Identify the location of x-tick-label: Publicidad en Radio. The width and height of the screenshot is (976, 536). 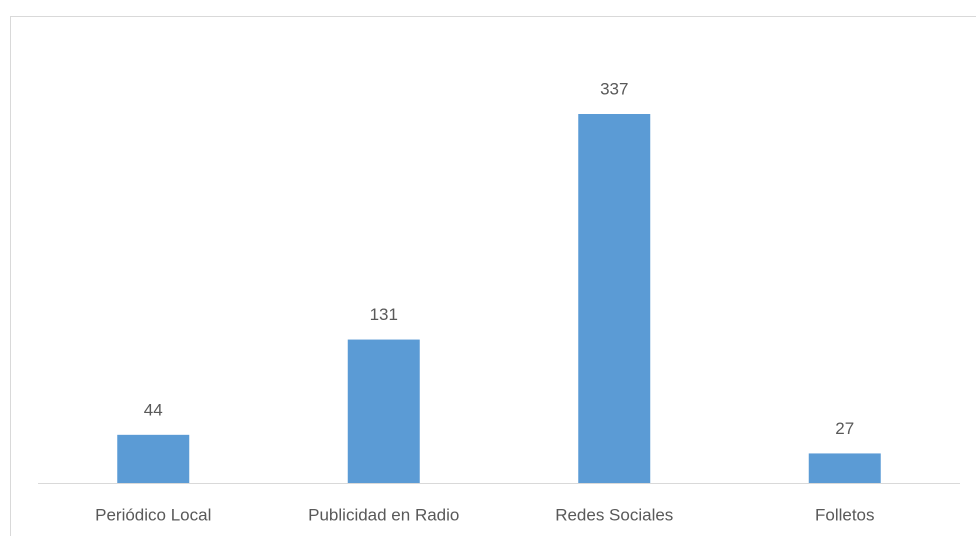
(383, 514).